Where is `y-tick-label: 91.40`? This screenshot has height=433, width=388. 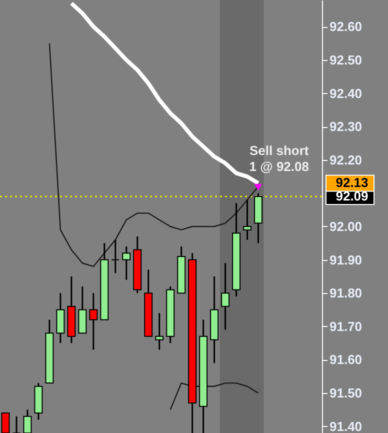
y-tick-label: 91.40 is located at coordinates (346, 425).